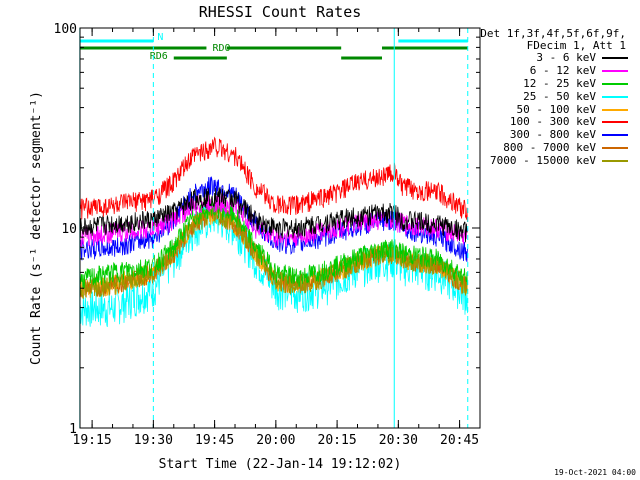 The image size is (640, 480). Describe the element at coordinates (337, 440) in the screenshot. I see `x-tick-label-5: 20:15` at that location.